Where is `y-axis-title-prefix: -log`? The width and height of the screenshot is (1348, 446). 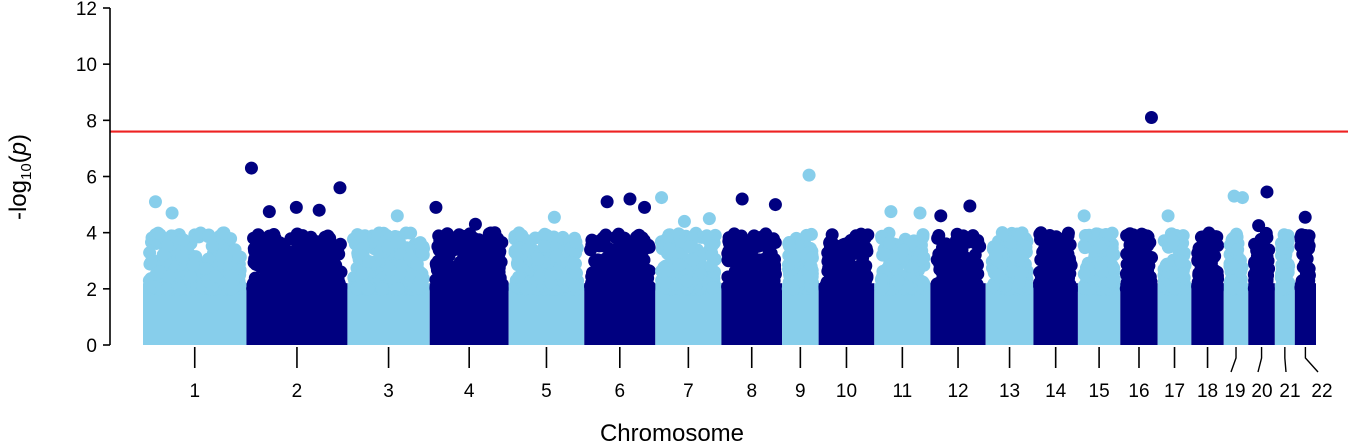
y-axis-title-prefix: -log is located at coordinates (18, 200).